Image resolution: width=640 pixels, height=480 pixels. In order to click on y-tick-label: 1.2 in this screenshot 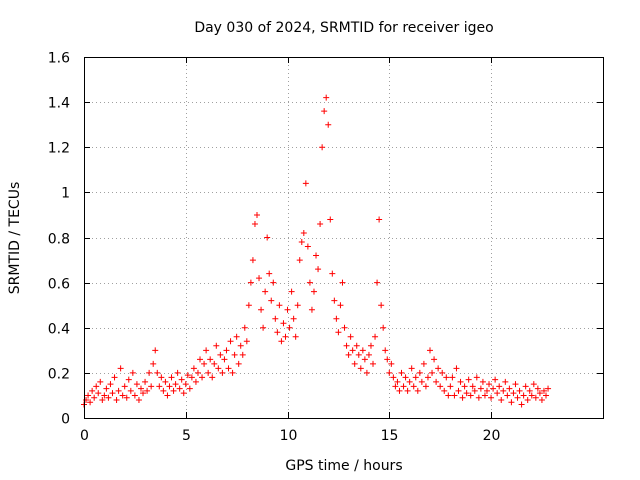, I will do `click(59, 149)`.